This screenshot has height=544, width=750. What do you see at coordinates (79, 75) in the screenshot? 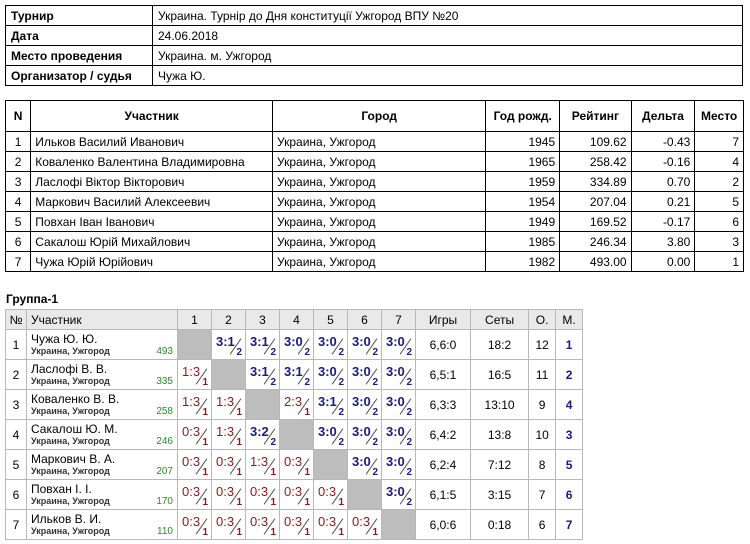
I see `info-label: Организатор / судья` at bounding box center [79, 75].